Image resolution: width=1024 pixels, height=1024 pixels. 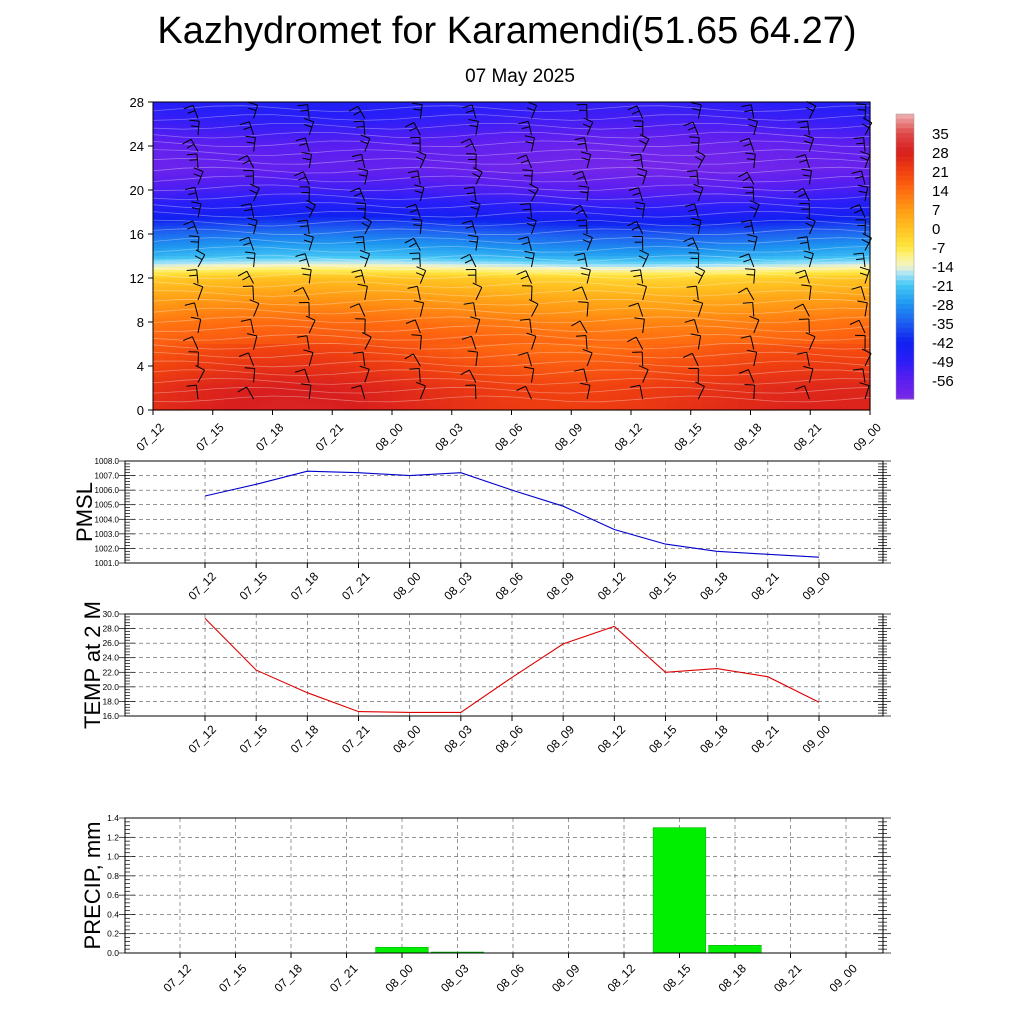 What do you see at coordinates (520, 76) in the screenshot?
I see `chart-subtitle: 07 May 2025` at bounding box center [520, 76].